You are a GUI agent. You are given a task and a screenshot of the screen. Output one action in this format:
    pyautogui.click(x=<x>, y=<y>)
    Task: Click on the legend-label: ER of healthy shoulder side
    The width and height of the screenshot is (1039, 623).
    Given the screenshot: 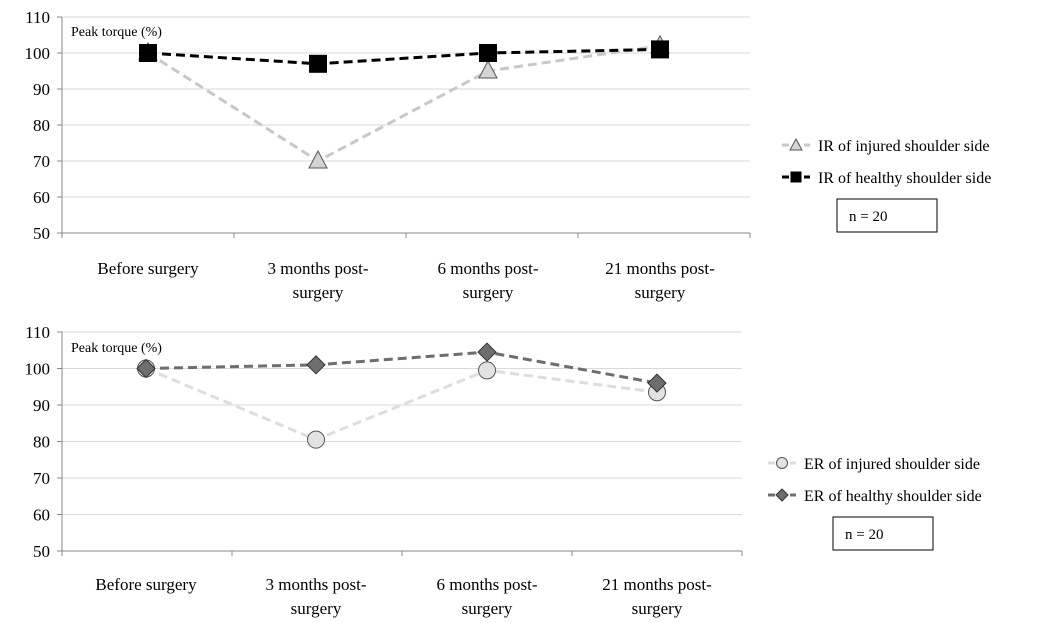 What is the action you would take?
    pyautogui.click(x=893, y=496)
    